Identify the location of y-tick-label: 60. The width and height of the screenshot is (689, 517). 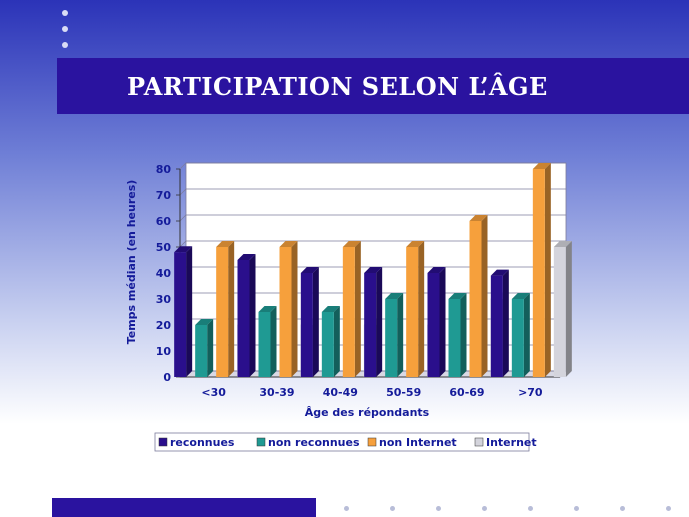
(164, 221).